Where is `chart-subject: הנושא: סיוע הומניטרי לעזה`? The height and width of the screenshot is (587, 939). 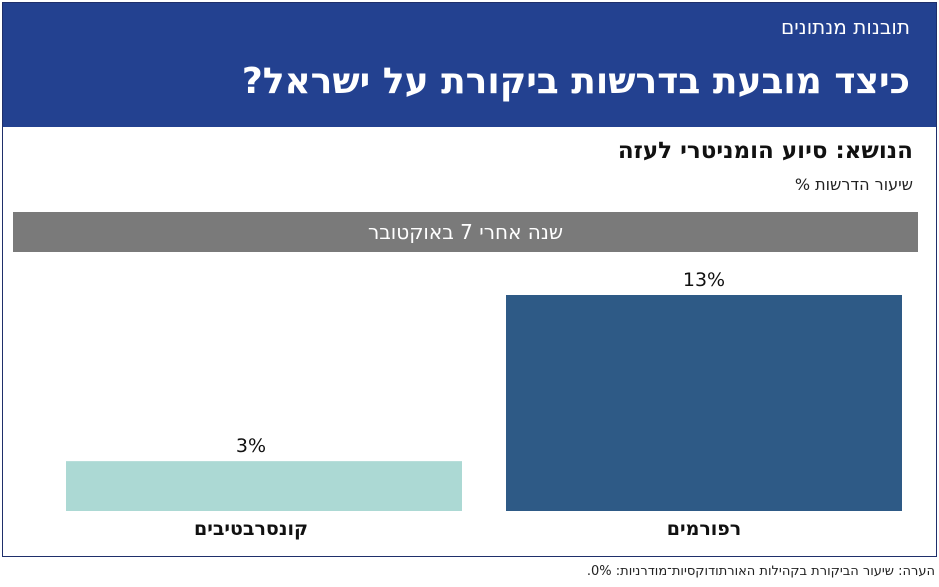
chart-subject: הנושא: סיוע הומניטרי לעזה is located at coordinates (765, 151).